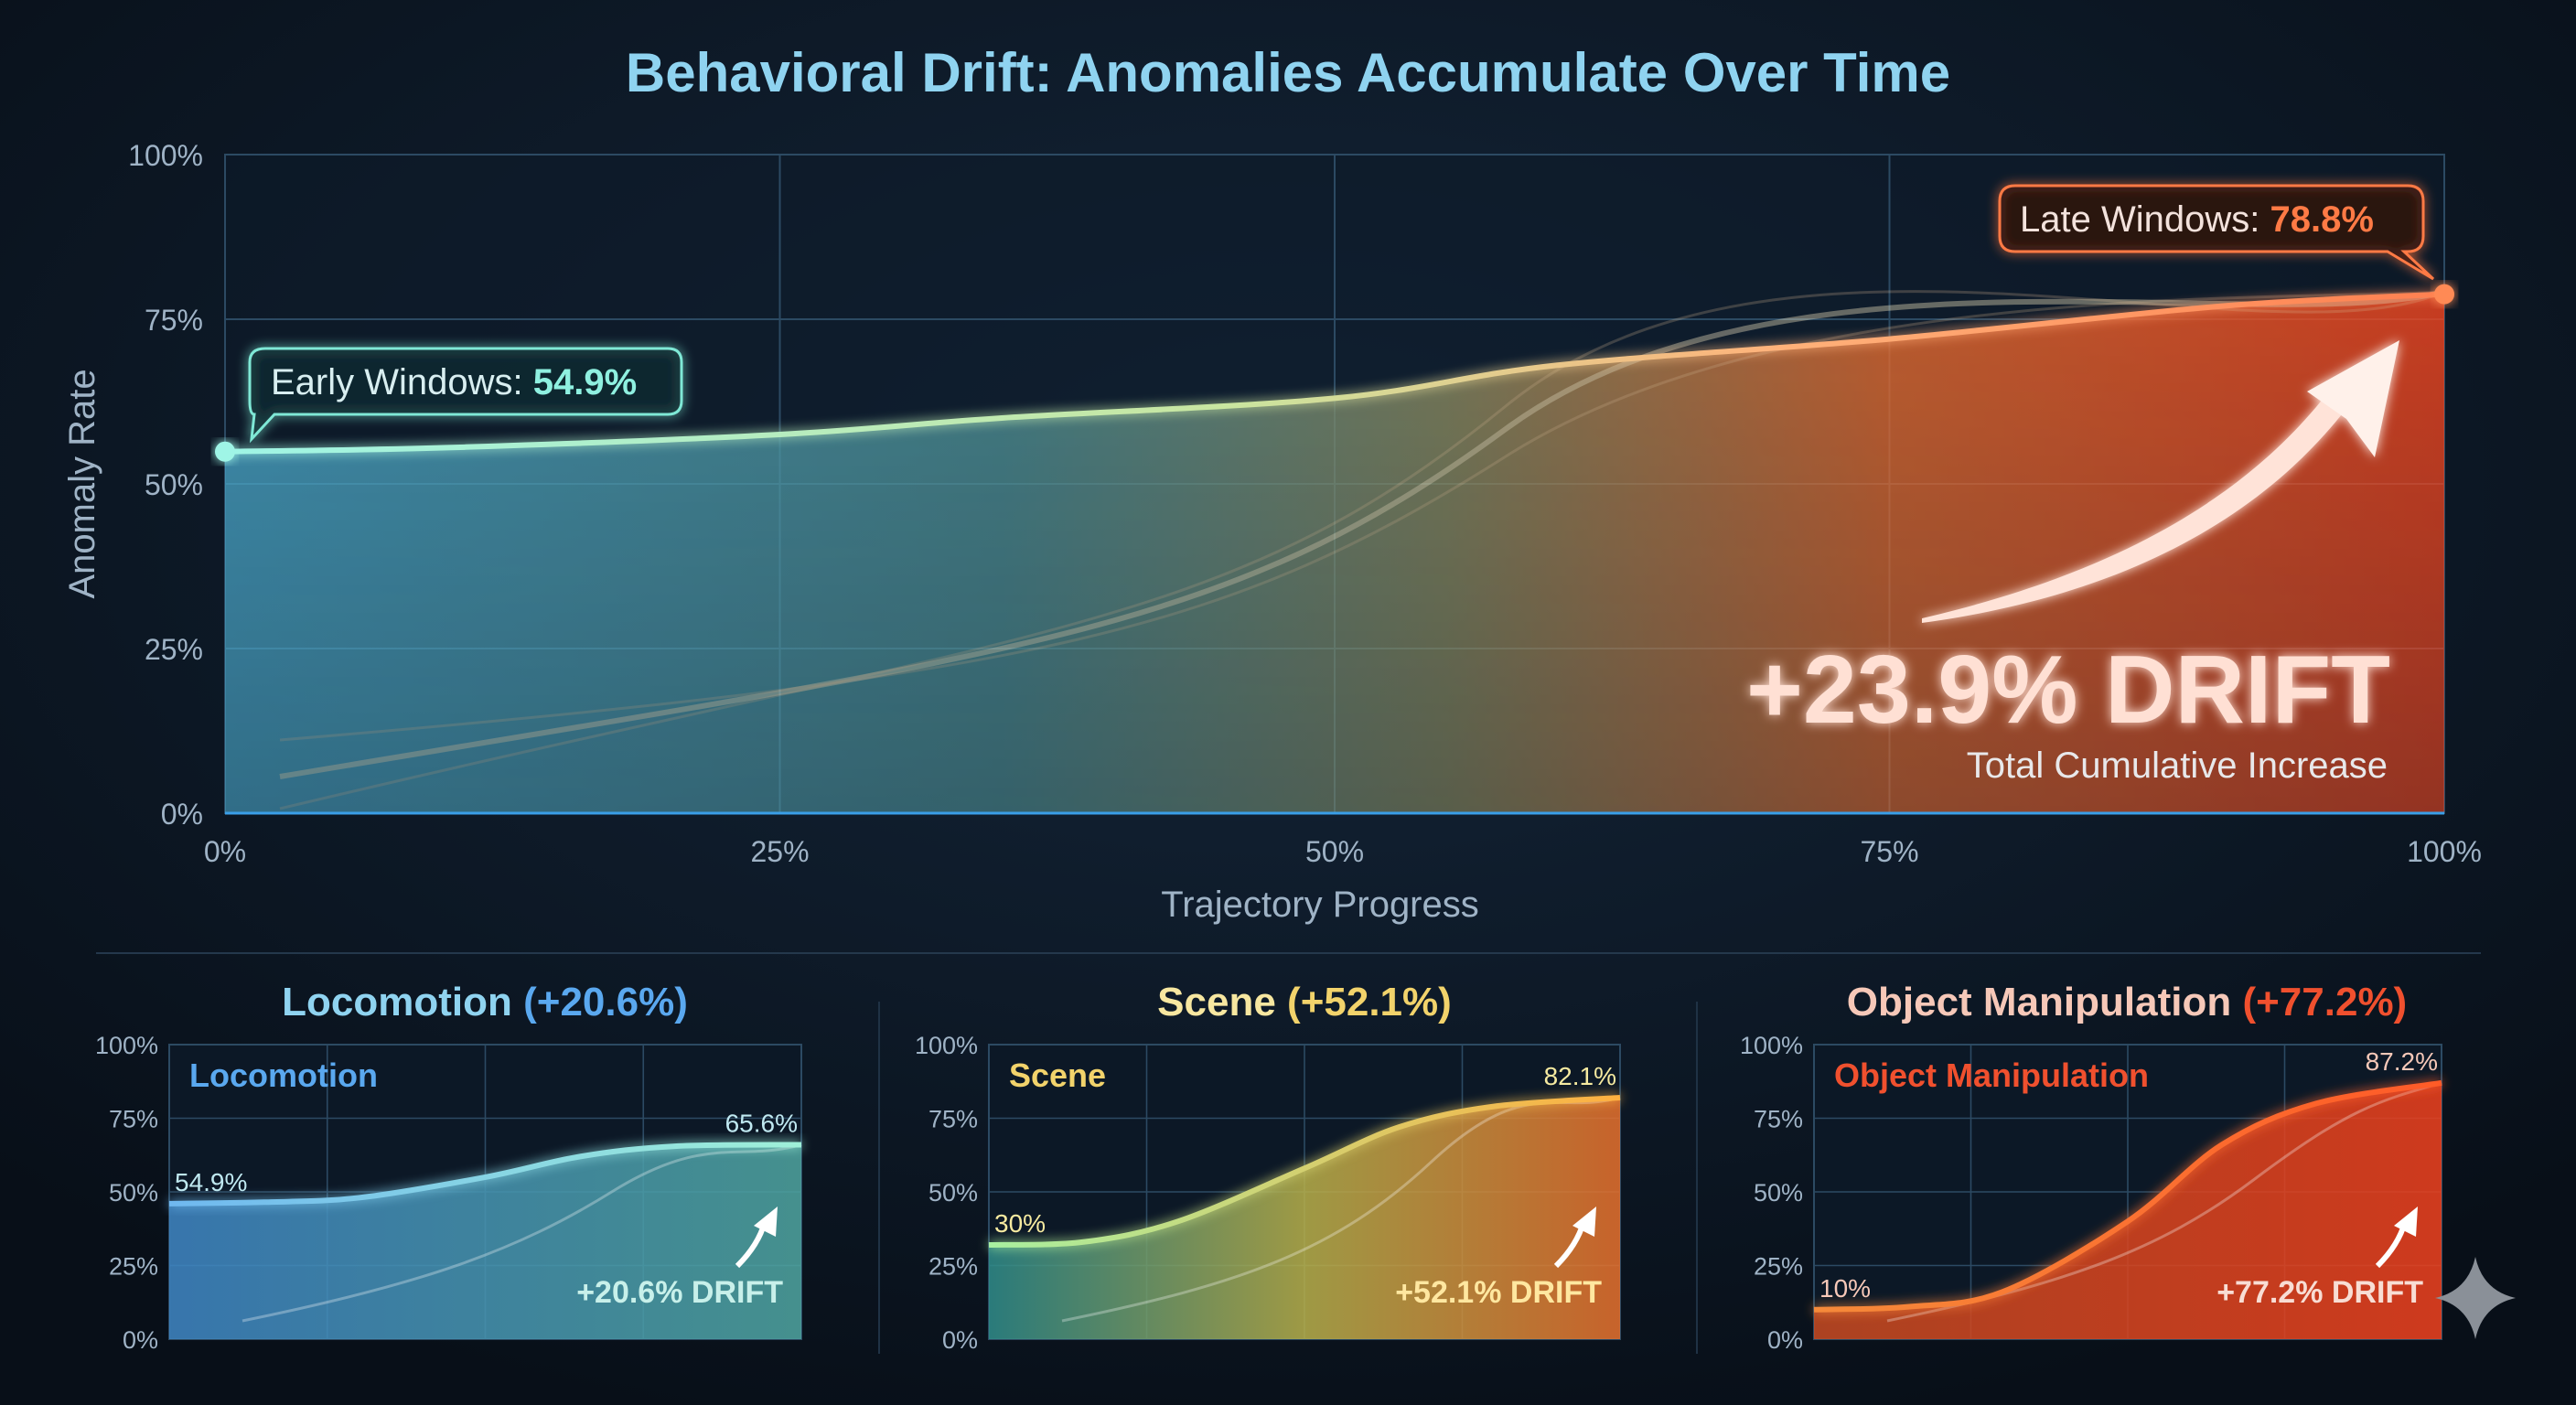 The width and height of the screenshot is (2576, 1405). I want to click on y-axis-label: Anomaly Rate, so click(82, 483).